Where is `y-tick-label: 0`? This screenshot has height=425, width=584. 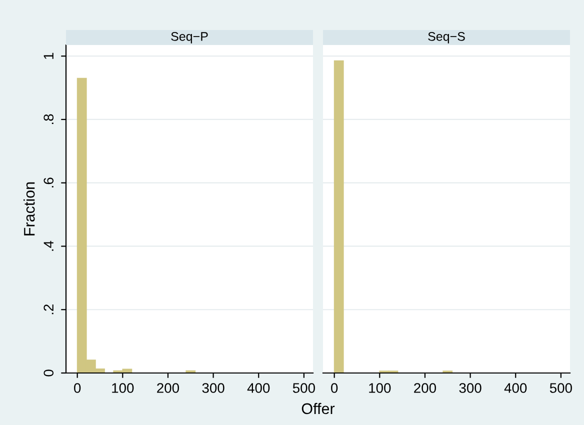
y-tick-label: 0 is located at coordinates (49, 373).